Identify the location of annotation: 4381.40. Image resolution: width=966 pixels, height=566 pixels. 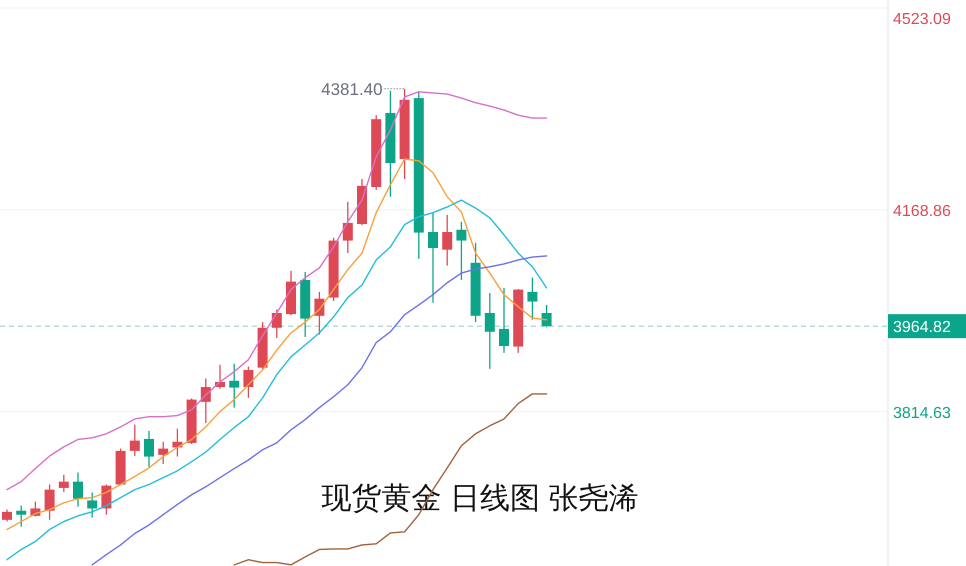
(352, 89).